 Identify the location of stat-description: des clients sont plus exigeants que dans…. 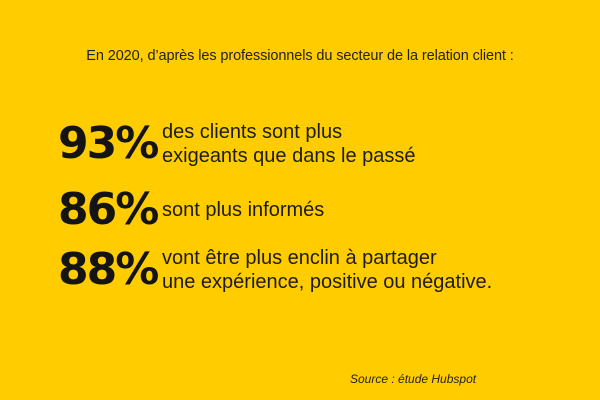
(289, 144).